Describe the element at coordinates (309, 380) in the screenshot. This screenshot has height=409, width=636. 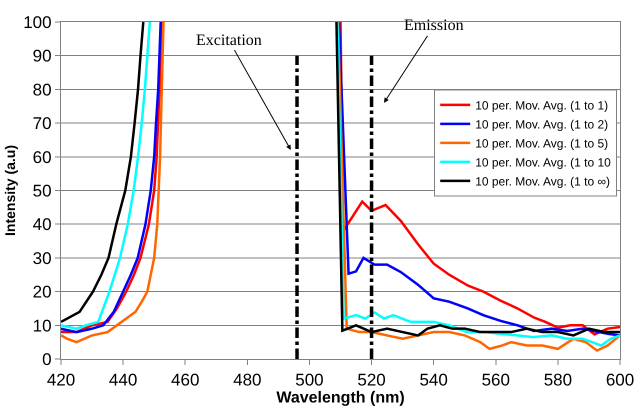
I see `x-tick-label: 500` at that location.